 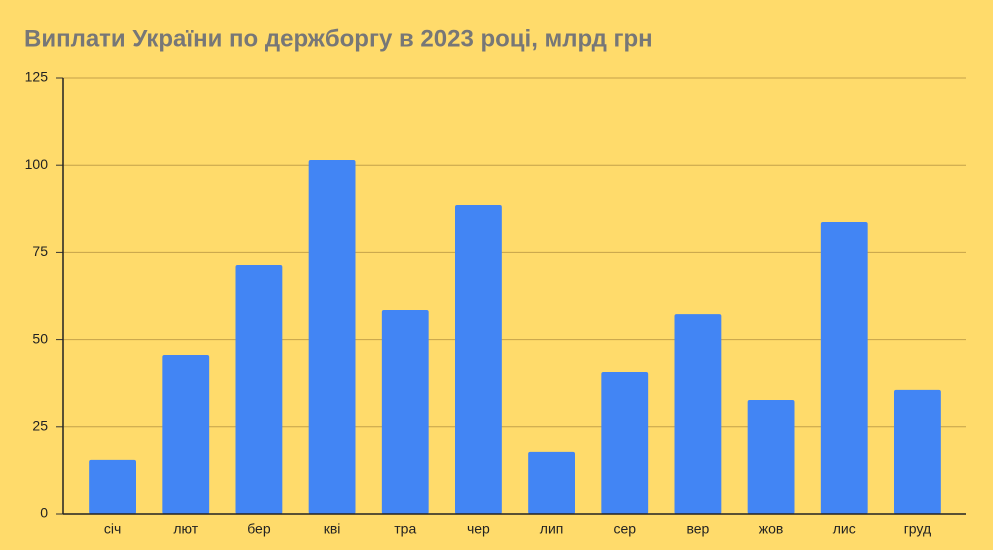 I want to click on x-tick-label: лип, so click(x=552, y=529).